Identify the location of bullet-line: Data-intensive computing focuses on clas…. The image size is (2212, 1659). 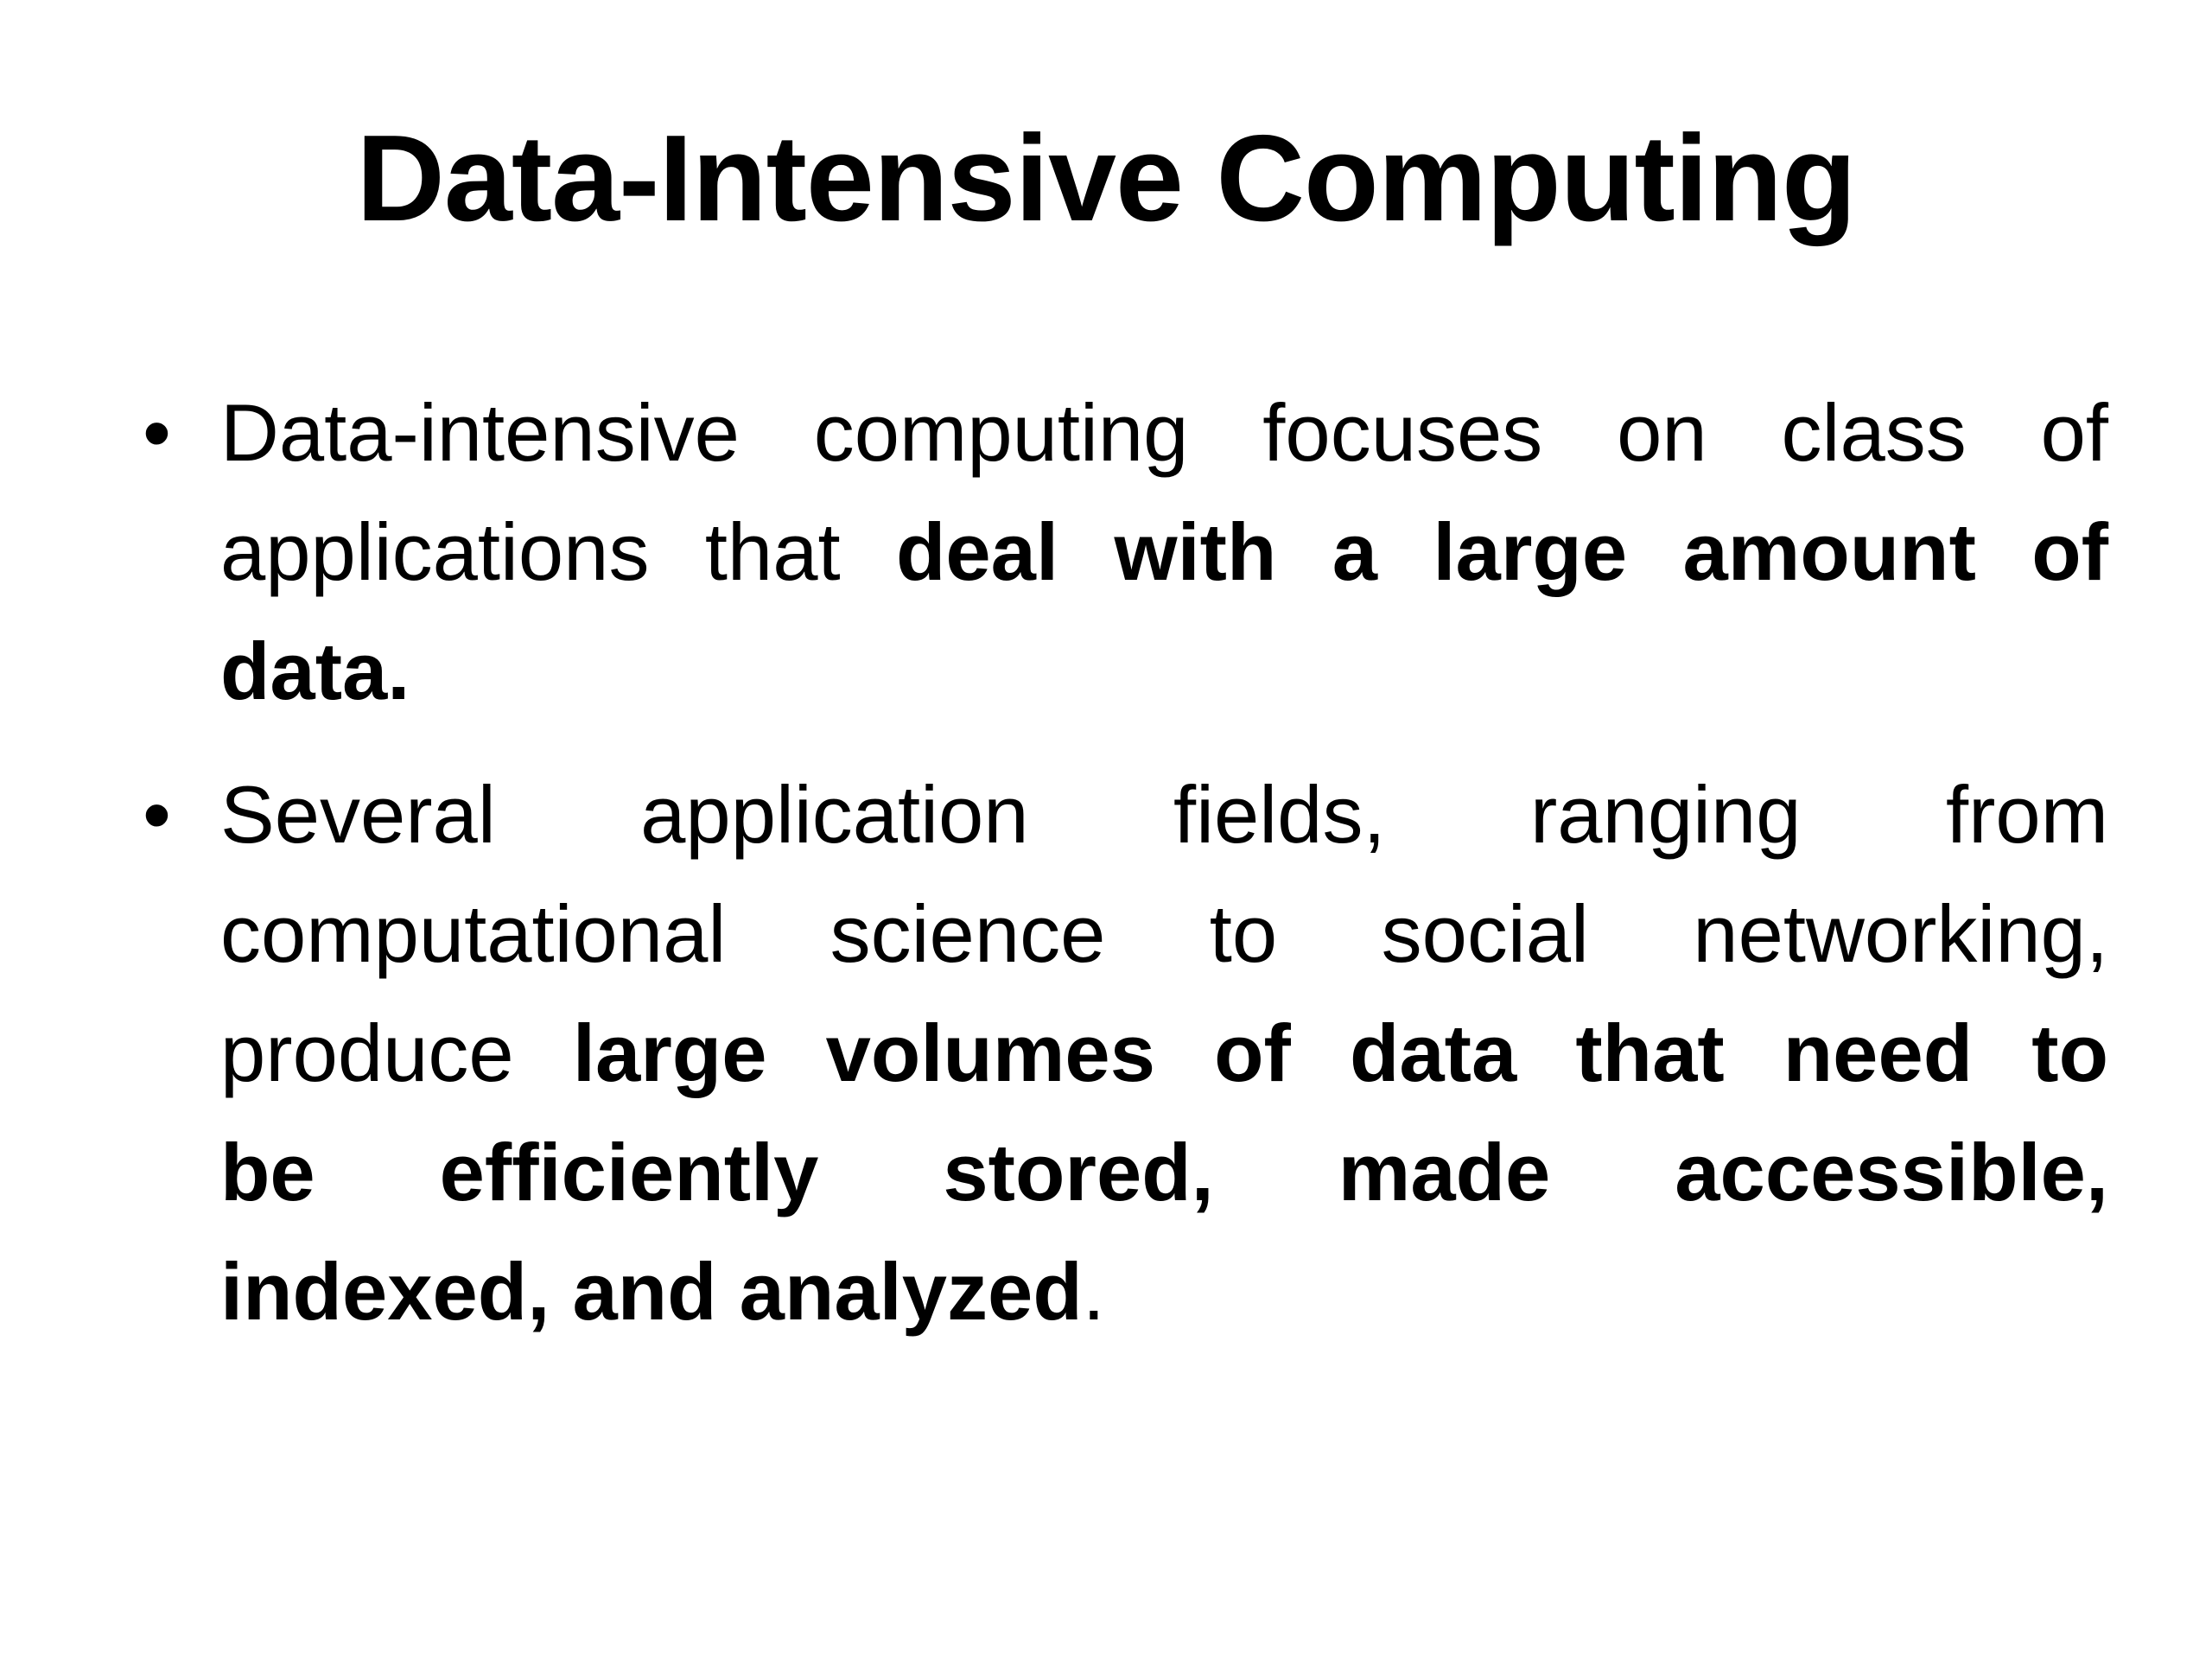
(1164, 433).